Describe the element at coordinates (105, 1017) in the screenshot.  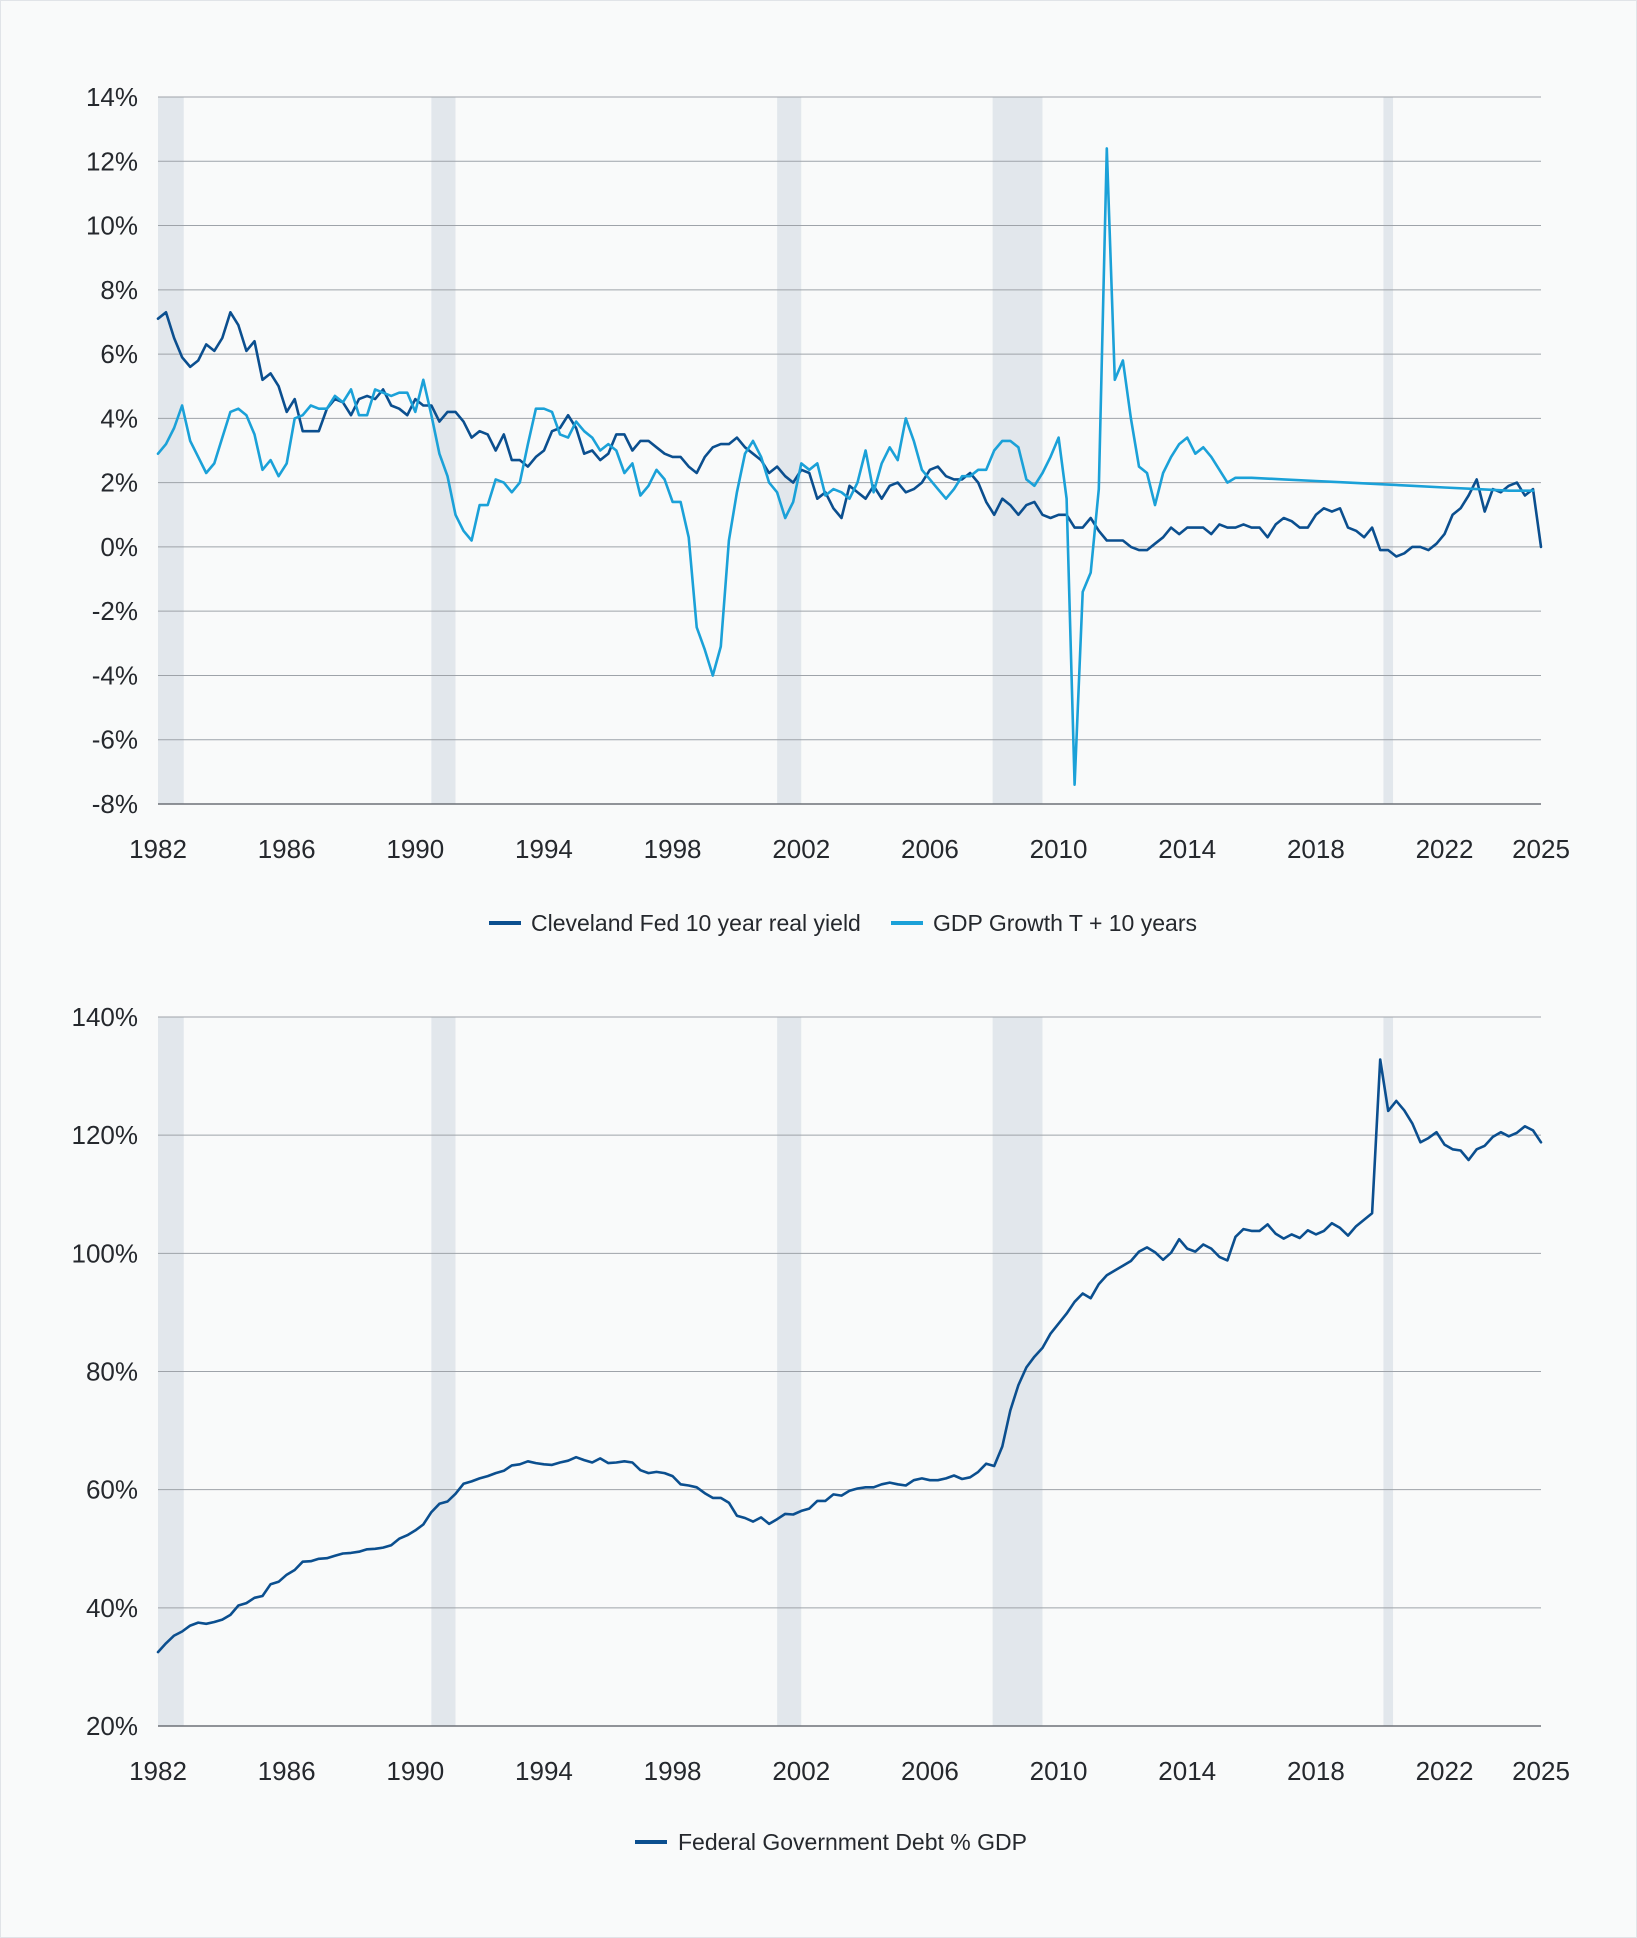
I see `y-tick-label: 140%` at that location.